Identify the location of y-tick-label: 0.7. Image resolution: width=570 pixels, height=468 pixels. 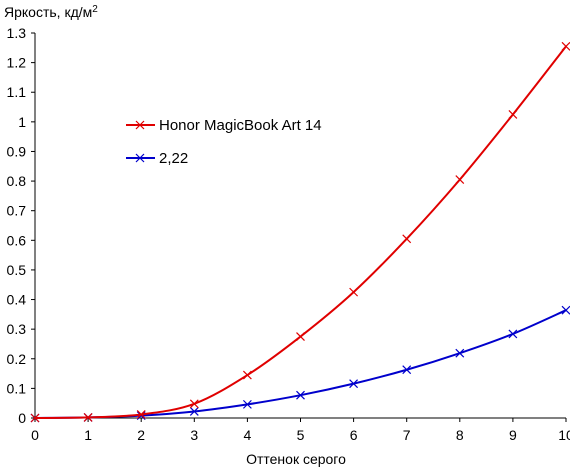
(17, 211).